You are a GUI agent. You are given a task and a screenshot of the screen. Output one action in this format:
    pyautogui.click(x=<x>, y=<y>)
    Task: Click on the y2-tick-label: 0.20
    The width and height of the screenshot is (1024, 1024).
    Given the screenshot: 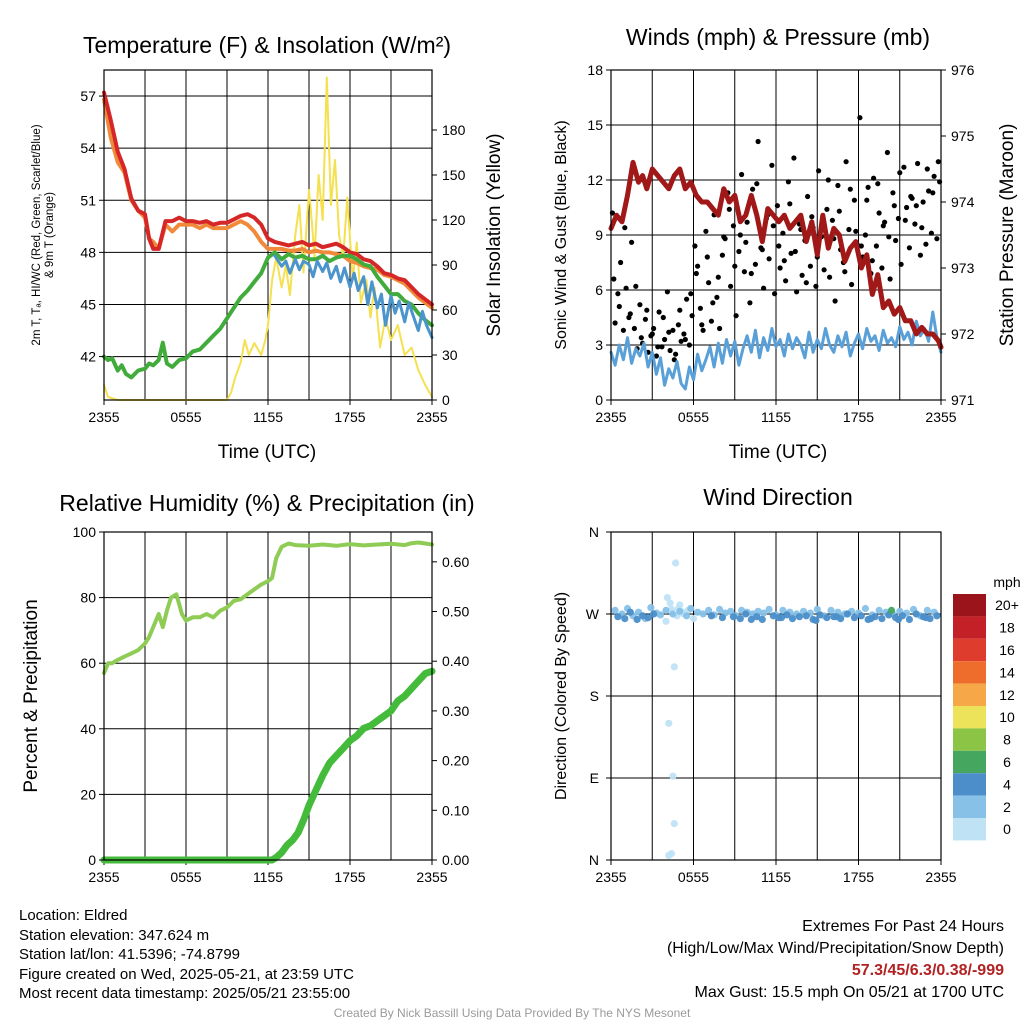 What is the action you would take?
    pyautogui.click(x=455, y=761)
    